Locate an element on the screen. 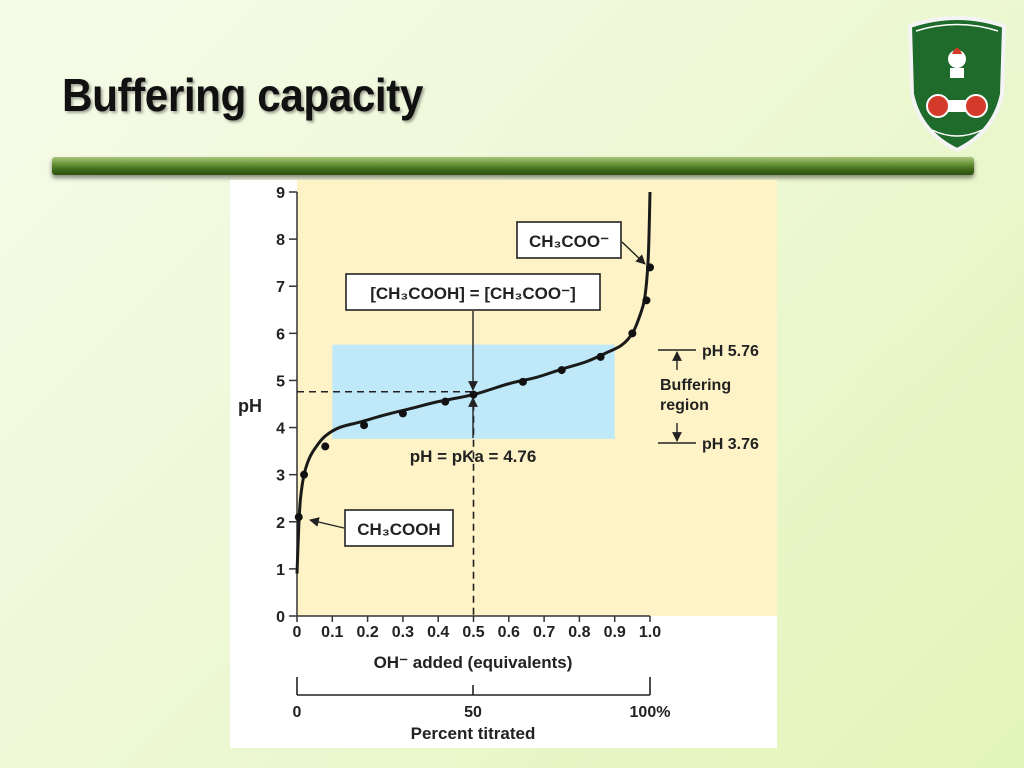 The height and width of the screenshot is (768, 1024). x-tick-label-3: 0.3 is located at coordinates (403, 632).